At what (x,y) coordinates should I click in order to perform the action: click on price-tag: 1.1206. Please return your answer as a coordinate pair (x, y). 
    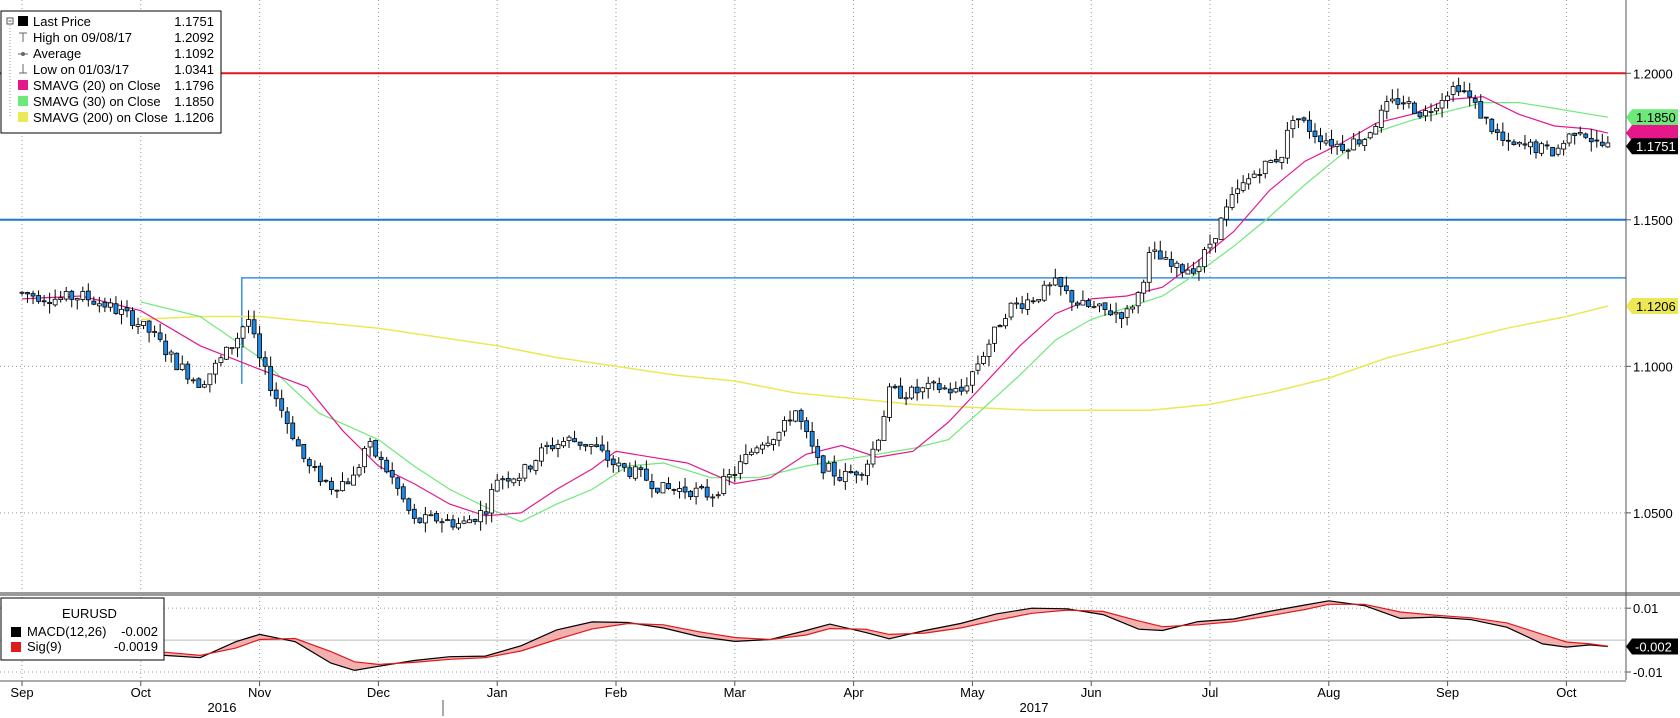
    Looking at the image, I should click on (1652, 305).